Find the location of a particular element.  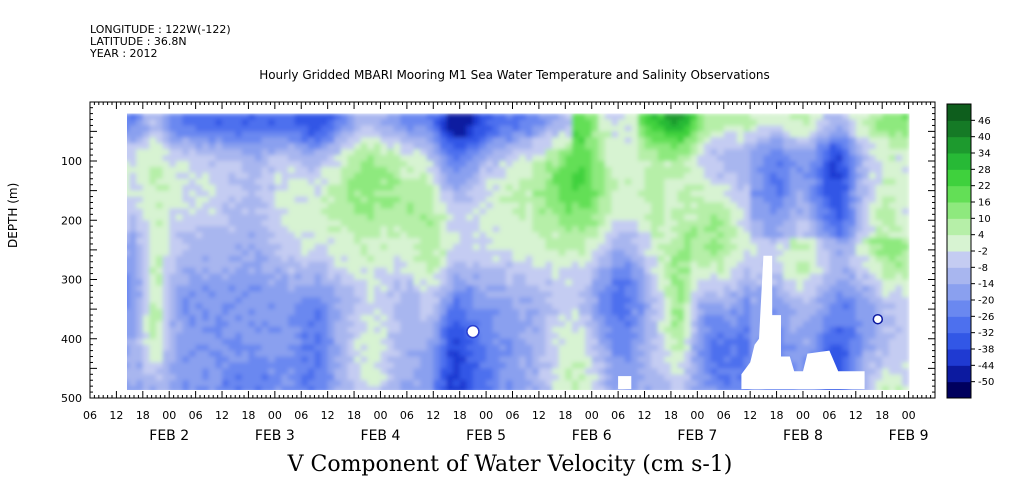

colorbar-label: 46 is located at coordinates (984, 121).